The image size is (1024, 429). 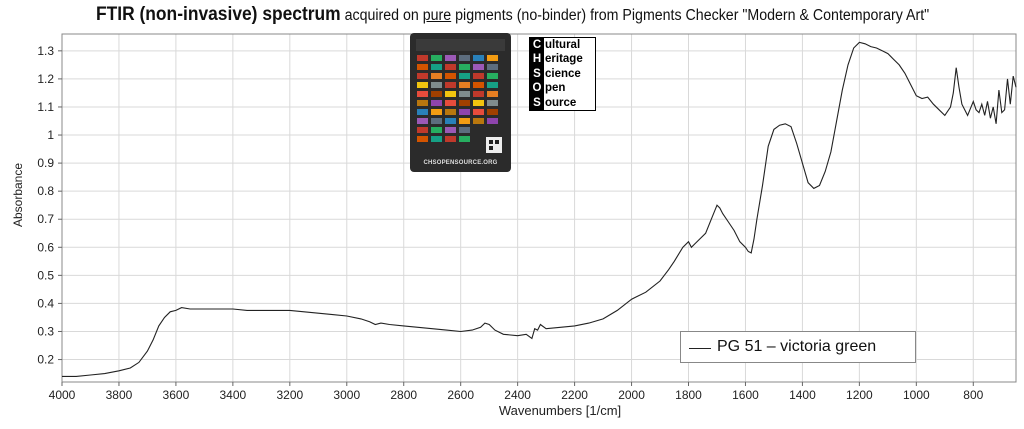 What do you see at coordinates (289, 395) in the screenshot?
I see `x-tick-label: 3200` at bounding box center [289, 395].